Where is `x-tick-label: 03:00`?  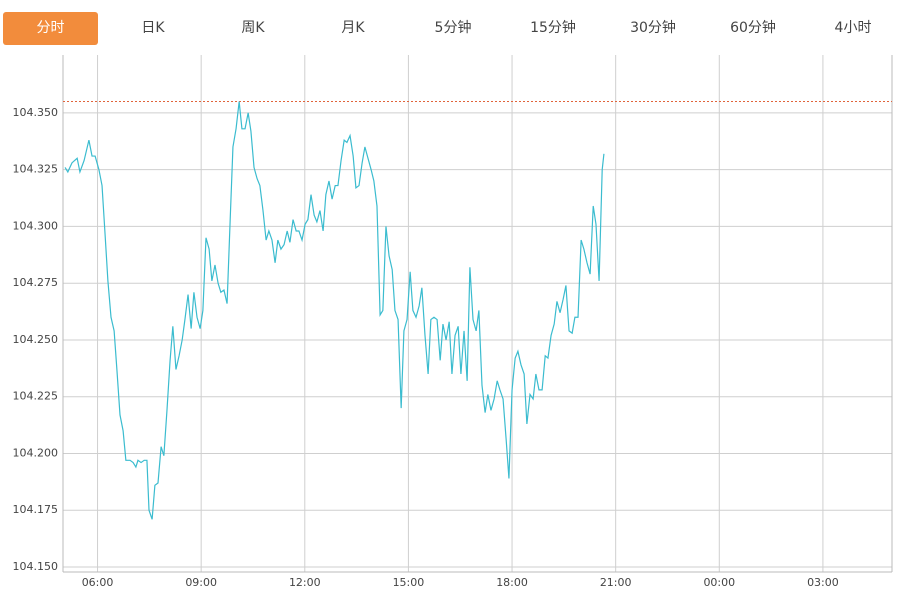 x-tick-label: 03:00 is located at coordinates (823, 582).